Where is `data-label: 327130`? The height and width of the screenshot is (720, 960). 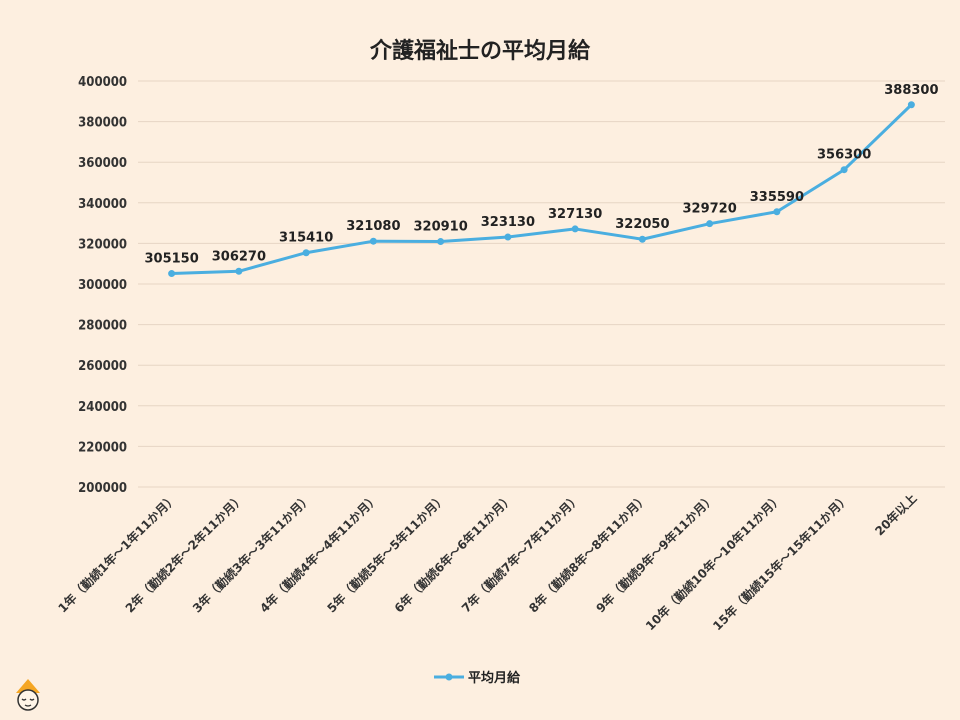
data-label: 327130 is located at coordinates (575, 214).